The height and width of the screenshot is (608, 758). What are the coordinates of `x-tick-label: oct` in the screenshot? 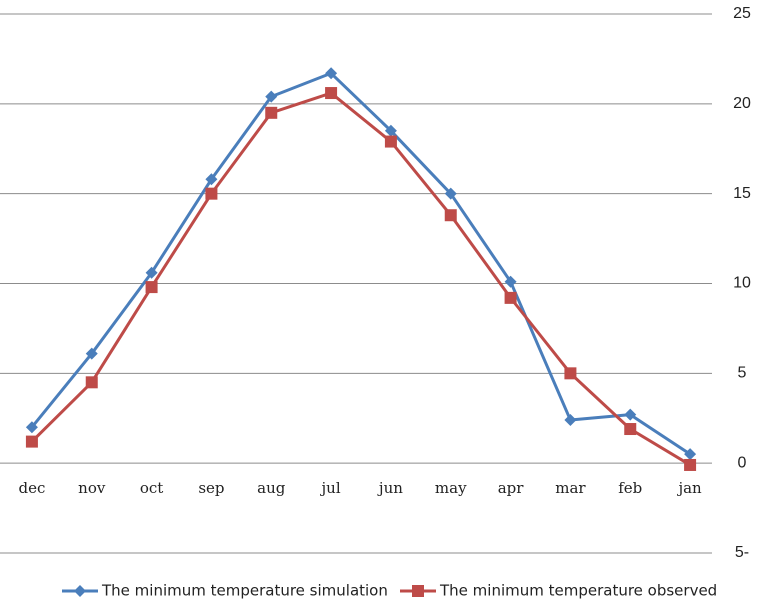 It's located at (151, 488).